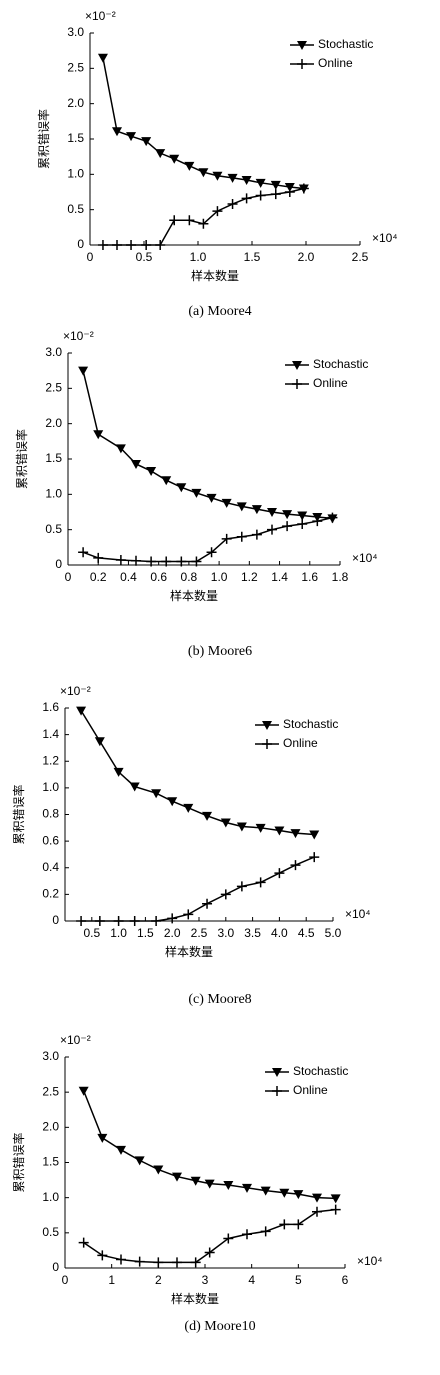 The height and width of the screenshot is (1375, 440). What do you see at coordinates (144, 257) in the screenshot?
I see `x-tick-label: 0.5` at bounding box center [144, 257].